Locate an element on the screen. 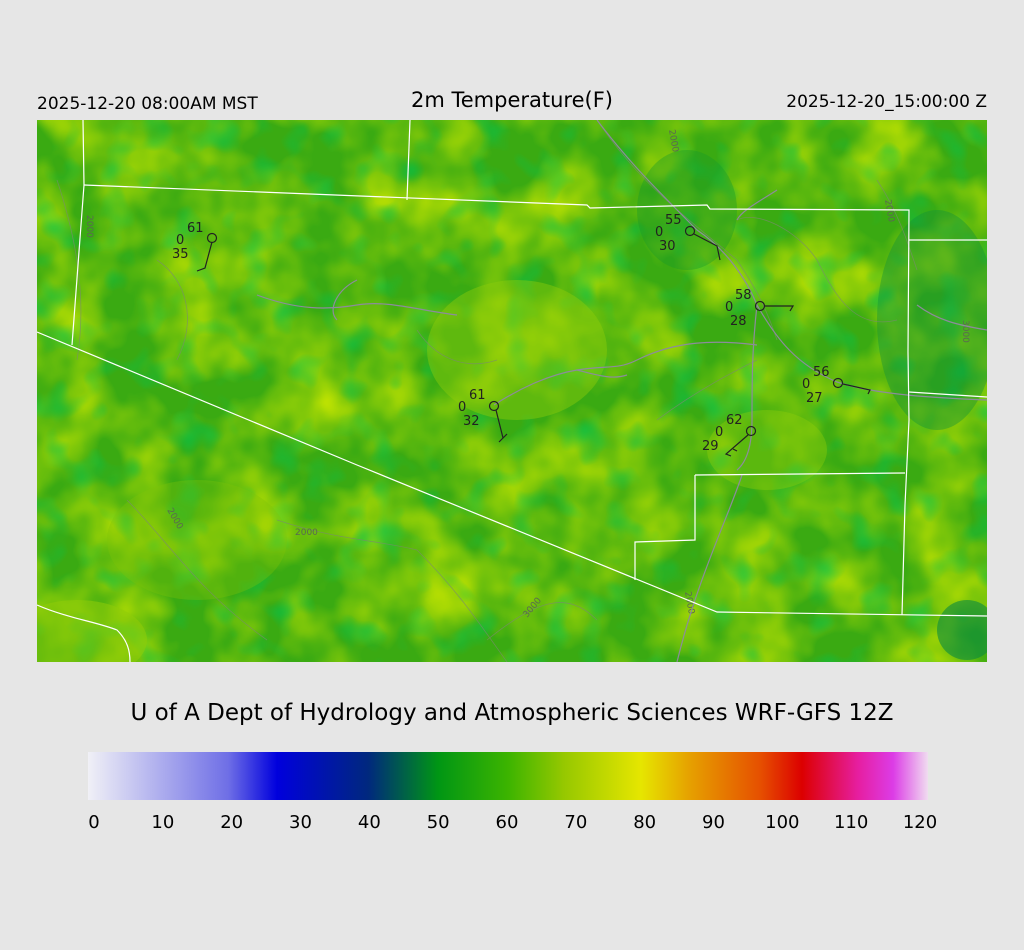  colorbar-tick-label: 40 is located at coordinates (369, 822).